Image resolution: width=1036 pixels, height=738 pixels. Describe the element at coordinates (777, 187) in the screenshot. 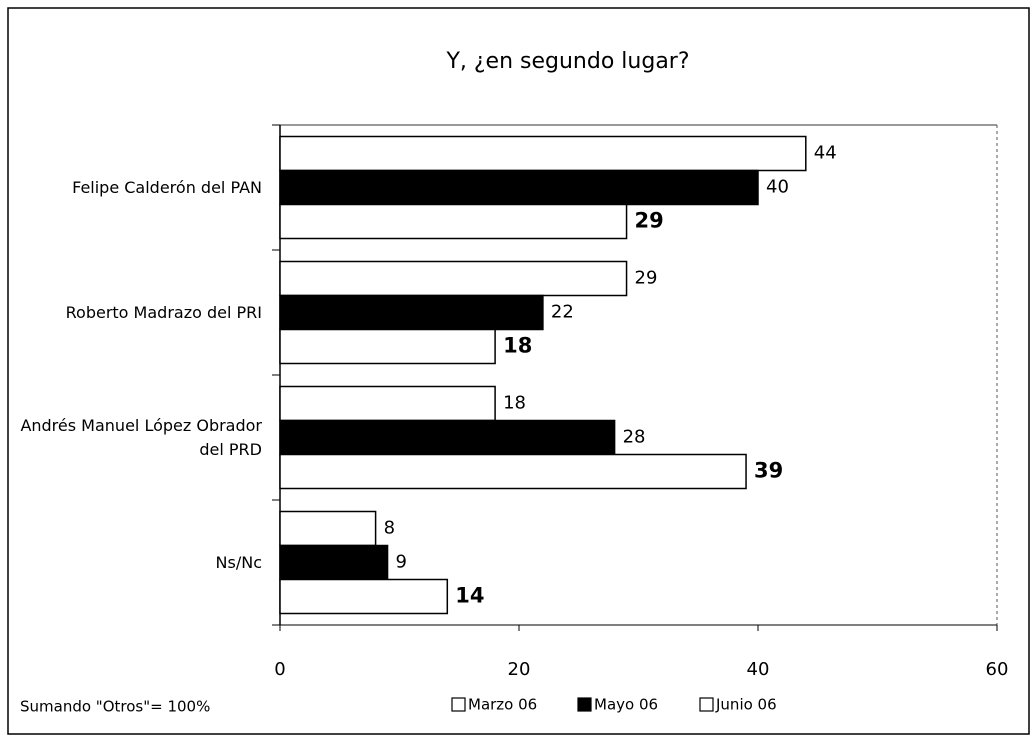

I see `value-label: 40` at that location.